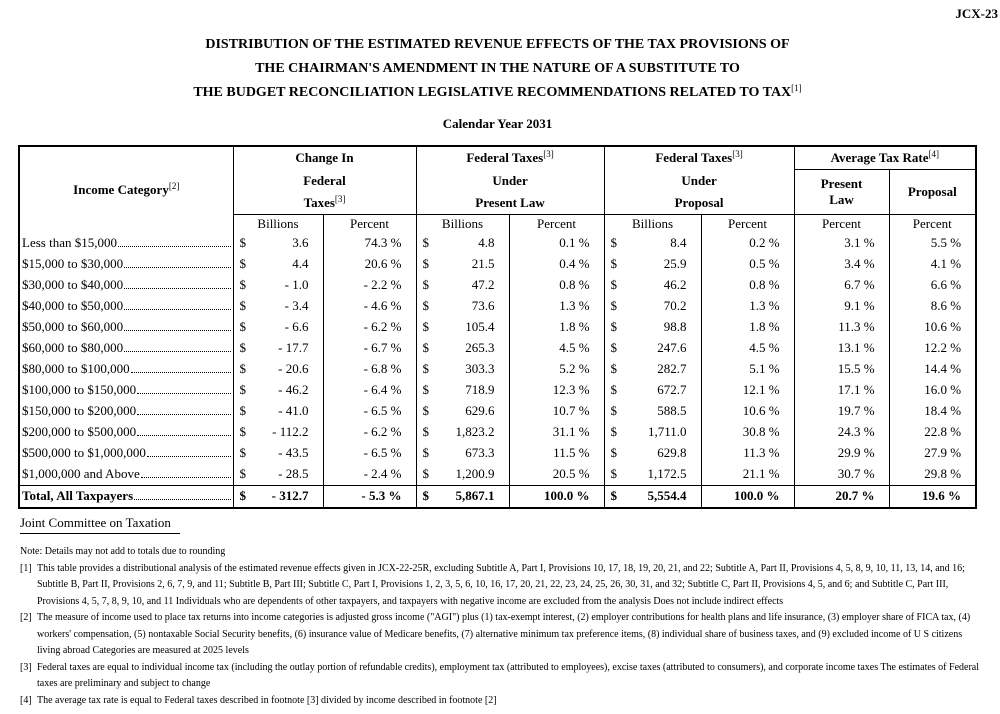 Image resolution: width=1000 pixels, height=714 pixels. I want to click on billions-value: - 17.7, so click(293, 347).